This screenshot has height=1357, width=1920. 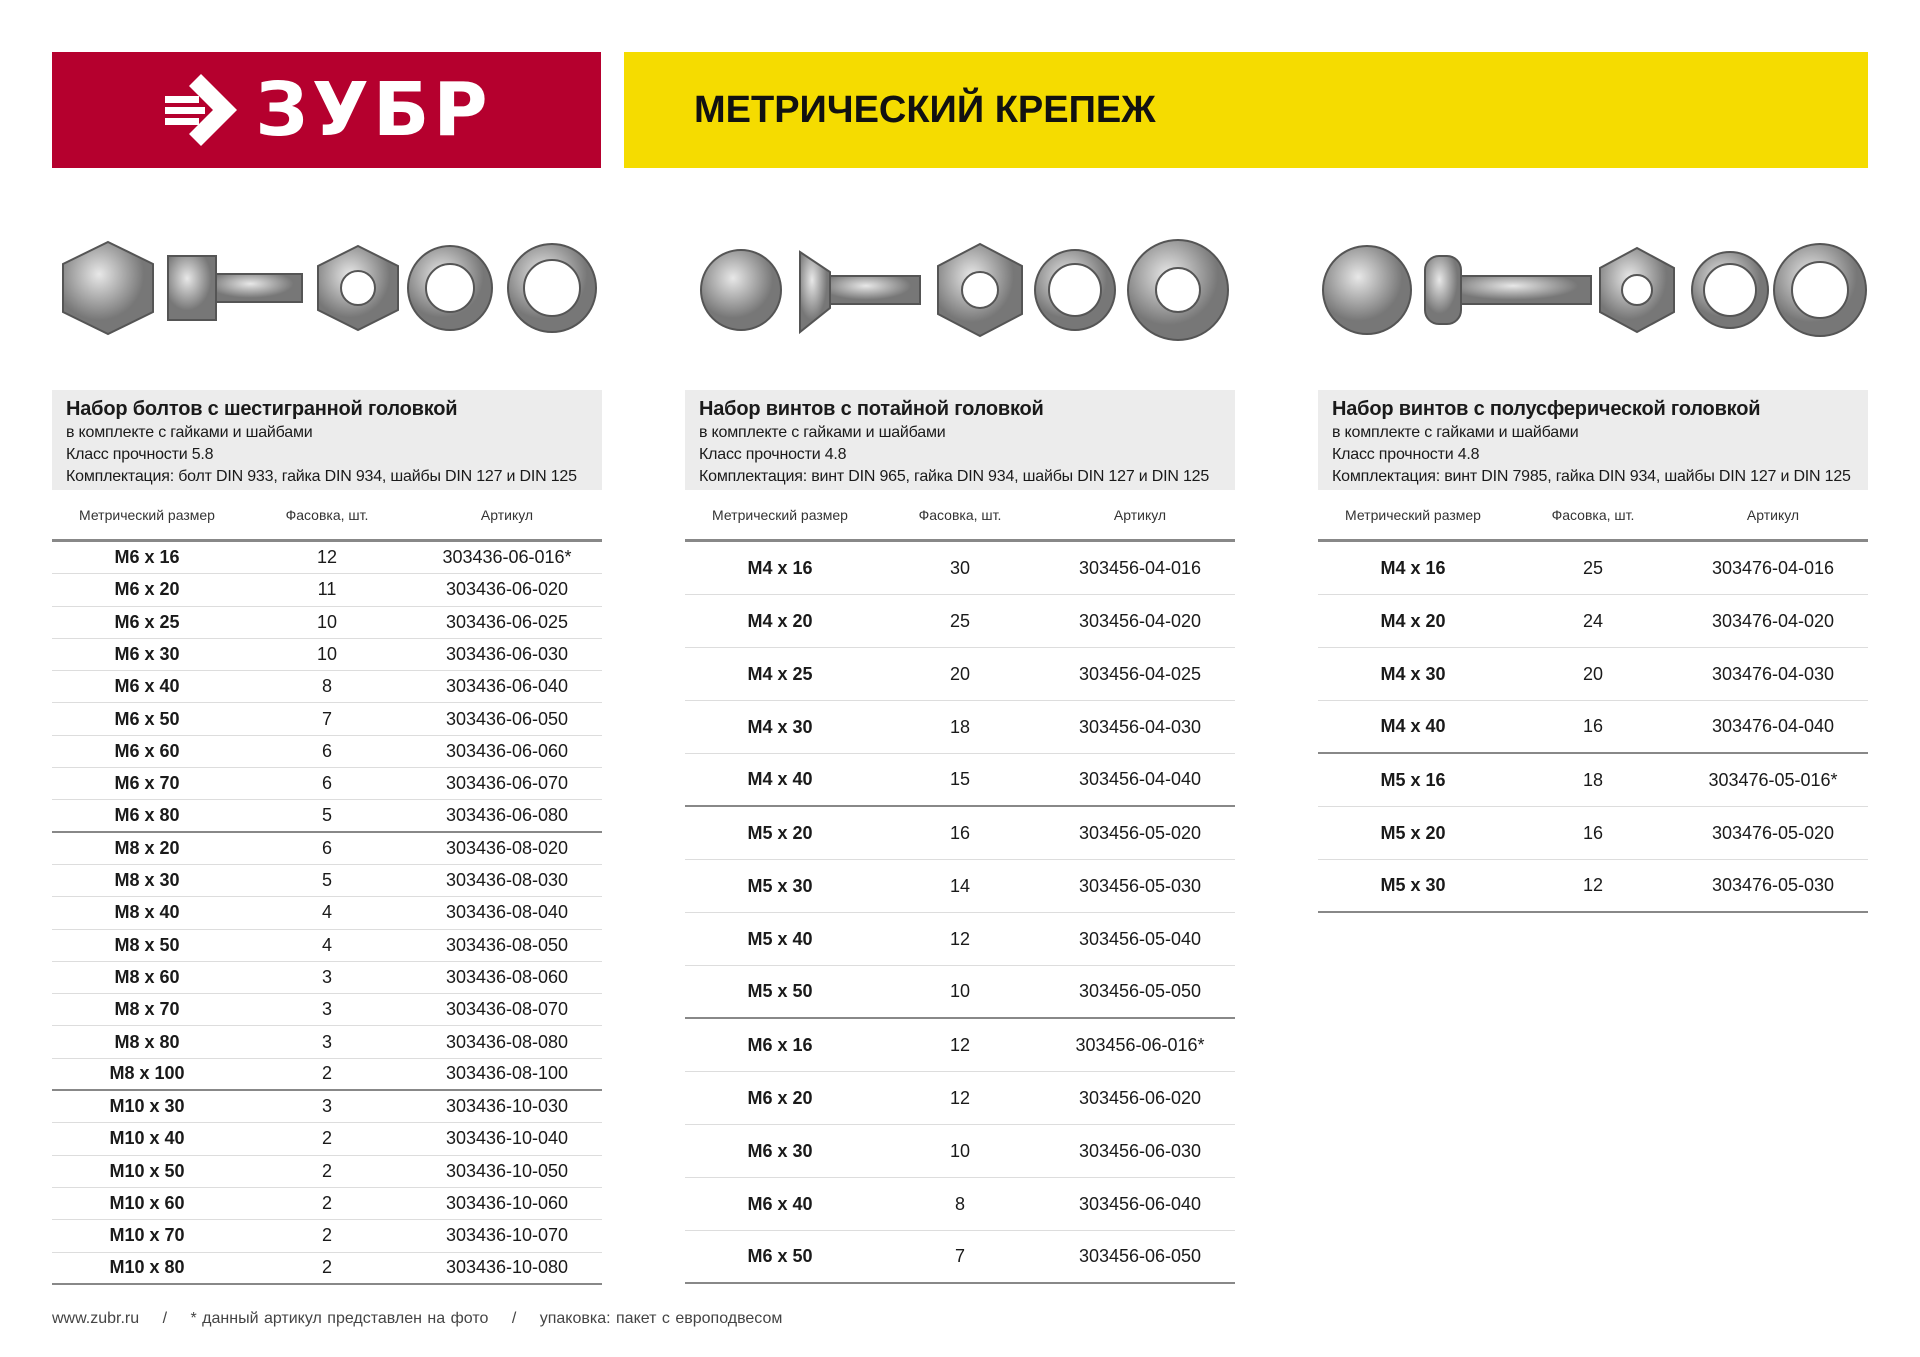 What do you see at coordinates (327, 784) in the screenshot?
I see `table-row: M6 x 70 6 303436-06-070` at bounding box center [327, 784].